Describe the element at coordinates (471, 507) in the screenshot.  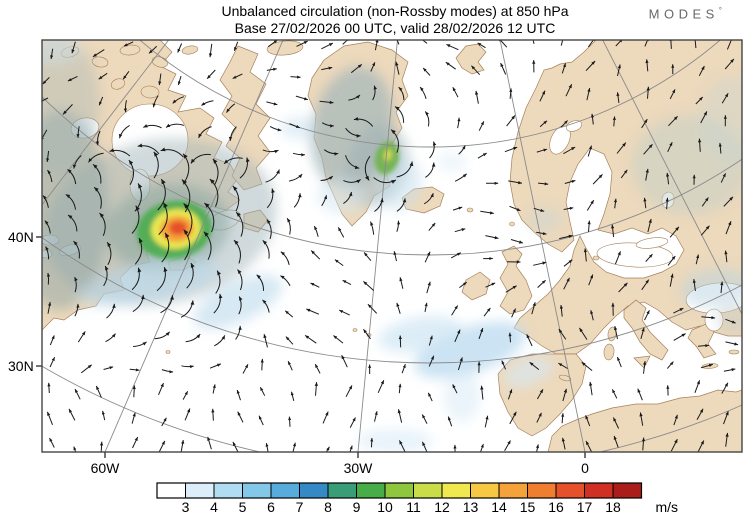
I see `colorbar-tick-label: 13` at that location.